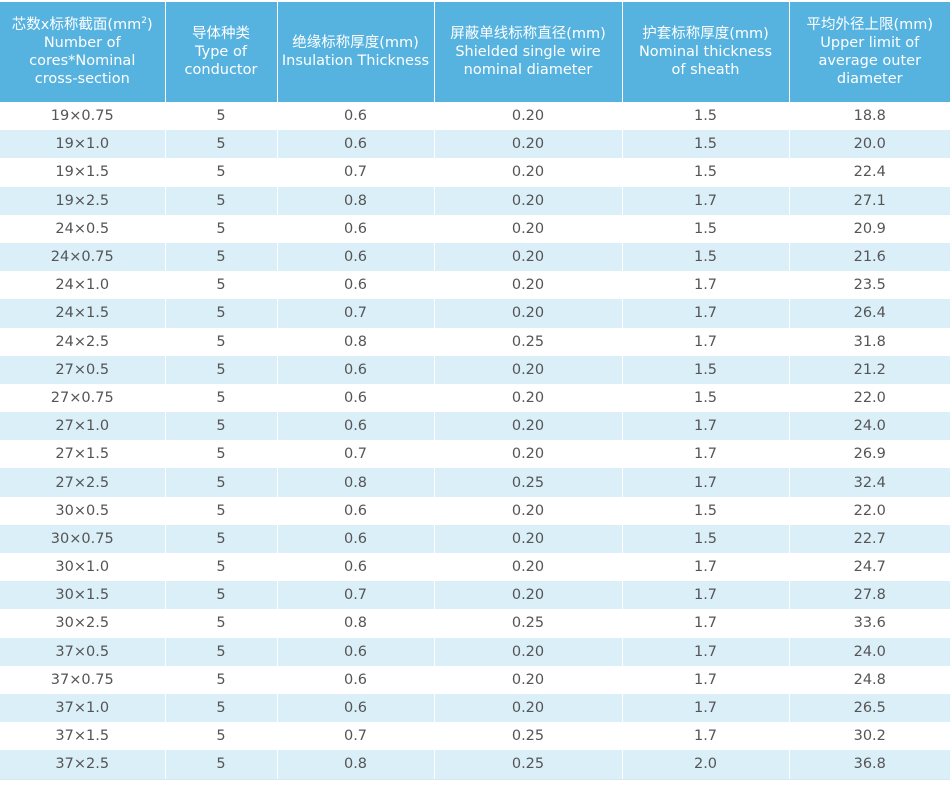 This screenshot has width=950, height=785. I want to click on table-row: 37×1.5 5 0.7 0.25 1.7 30.2, so click(475, 736).